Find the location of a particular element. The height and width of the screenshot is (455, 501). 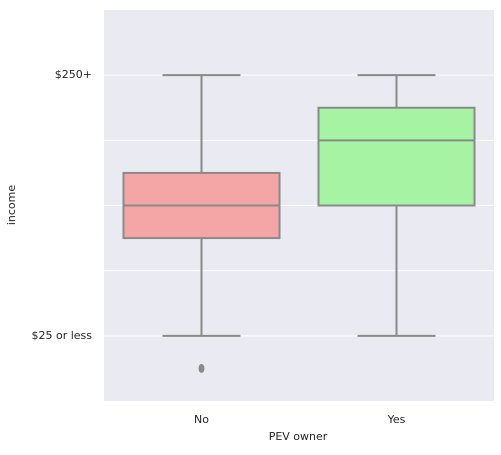

y-tick-label: $250+ is located at coordinates (73, 74).